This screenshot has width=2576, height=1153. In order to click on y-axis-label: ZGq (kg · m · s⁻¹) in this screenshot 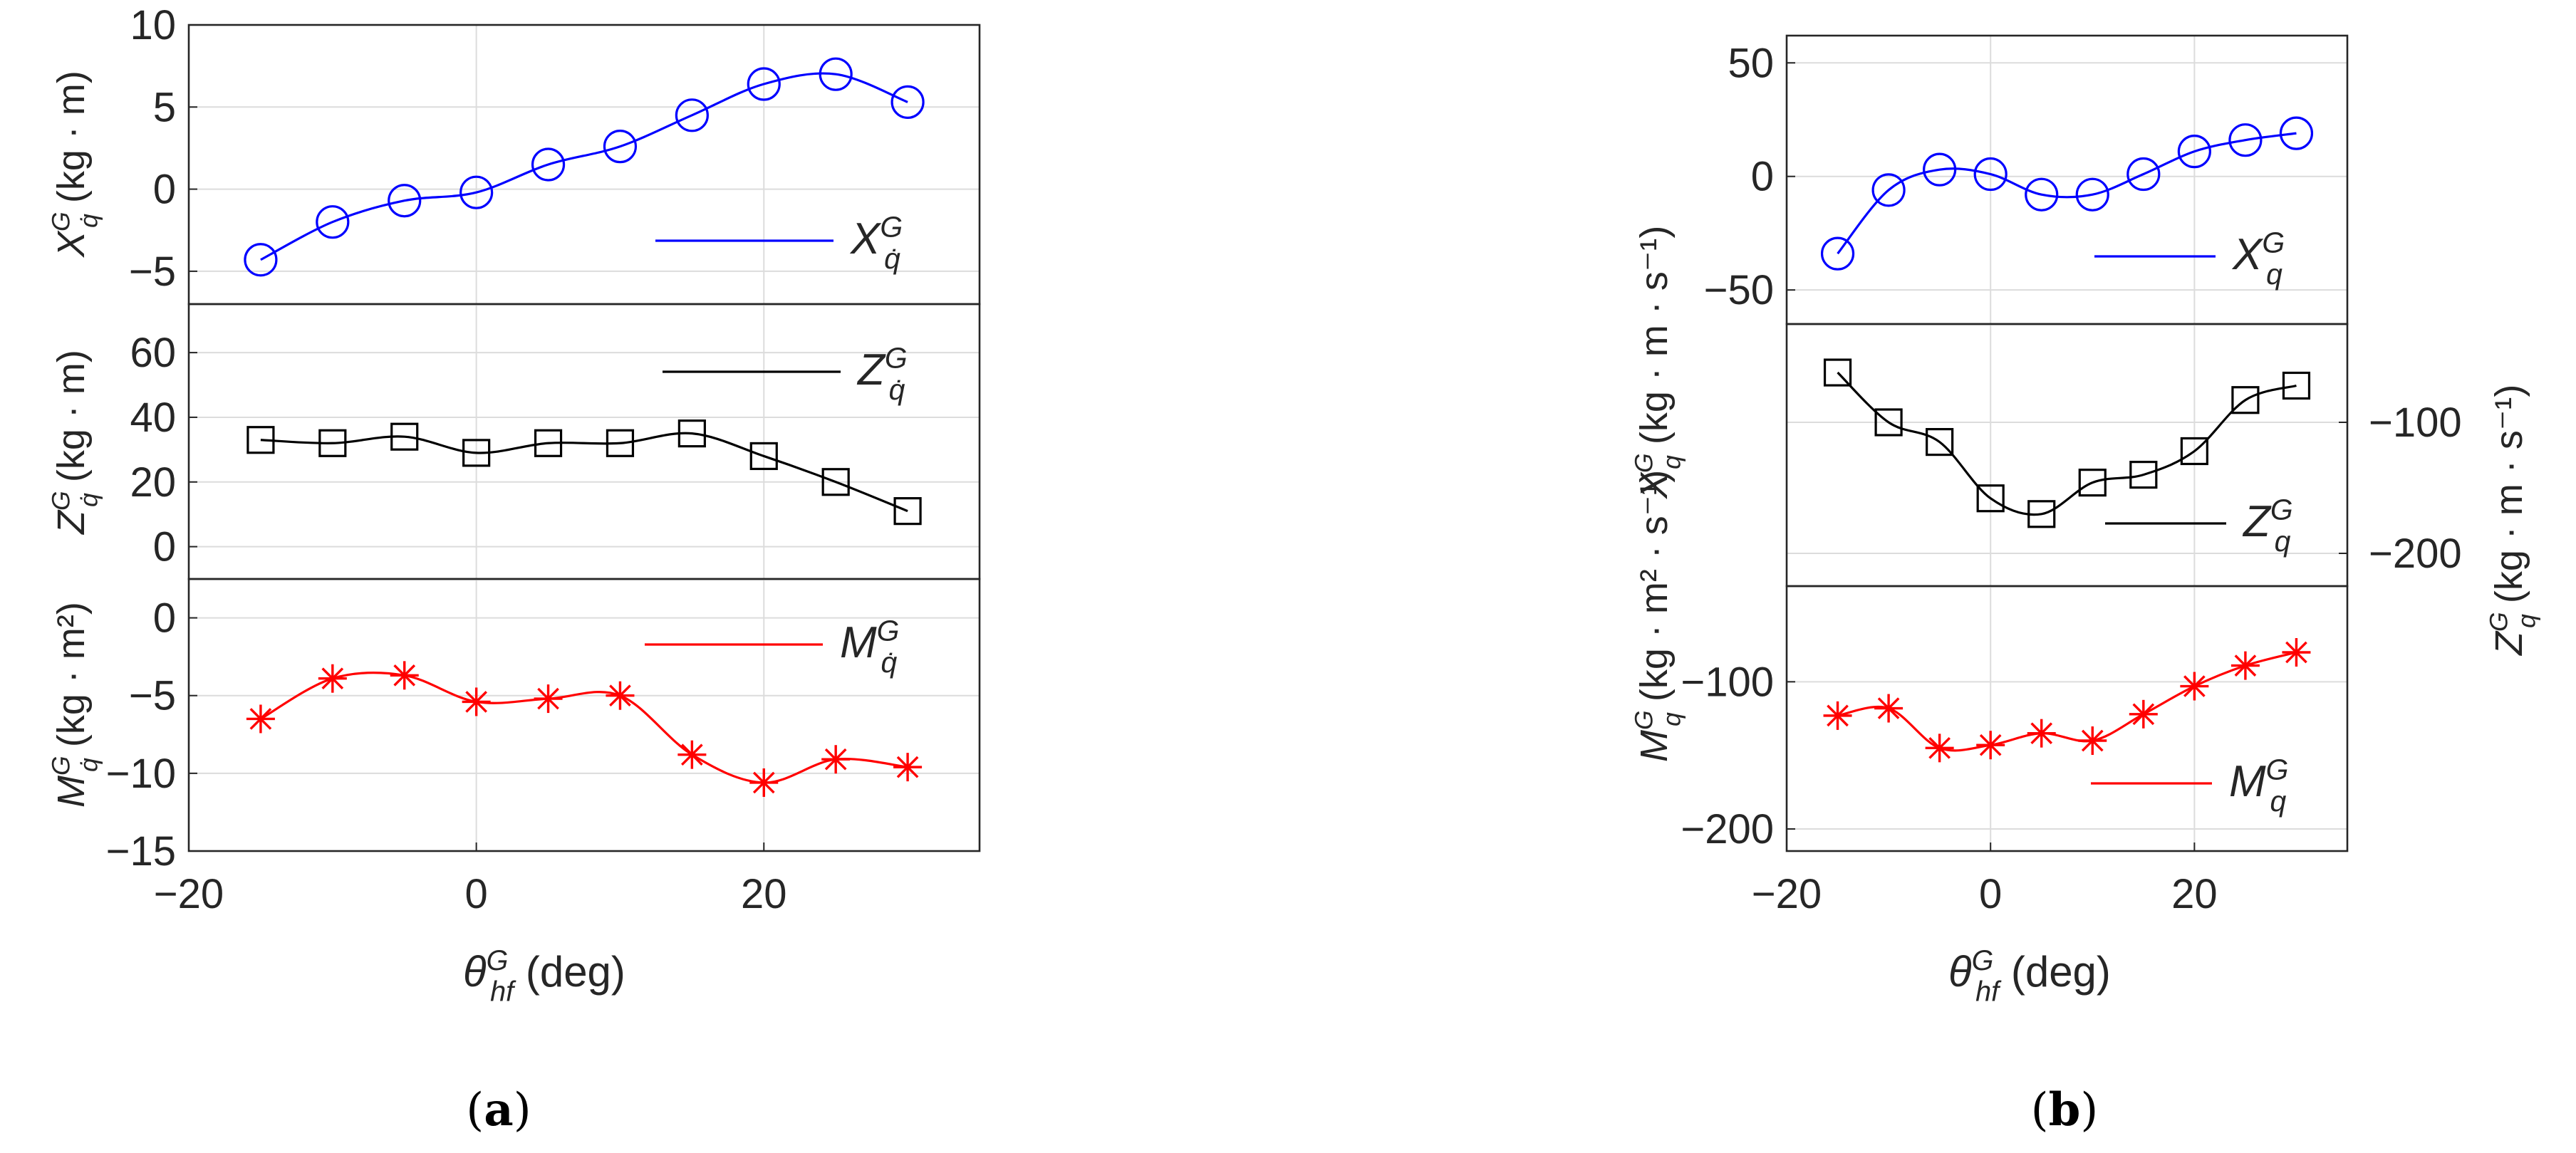, I will do `click(2512, 521)`.